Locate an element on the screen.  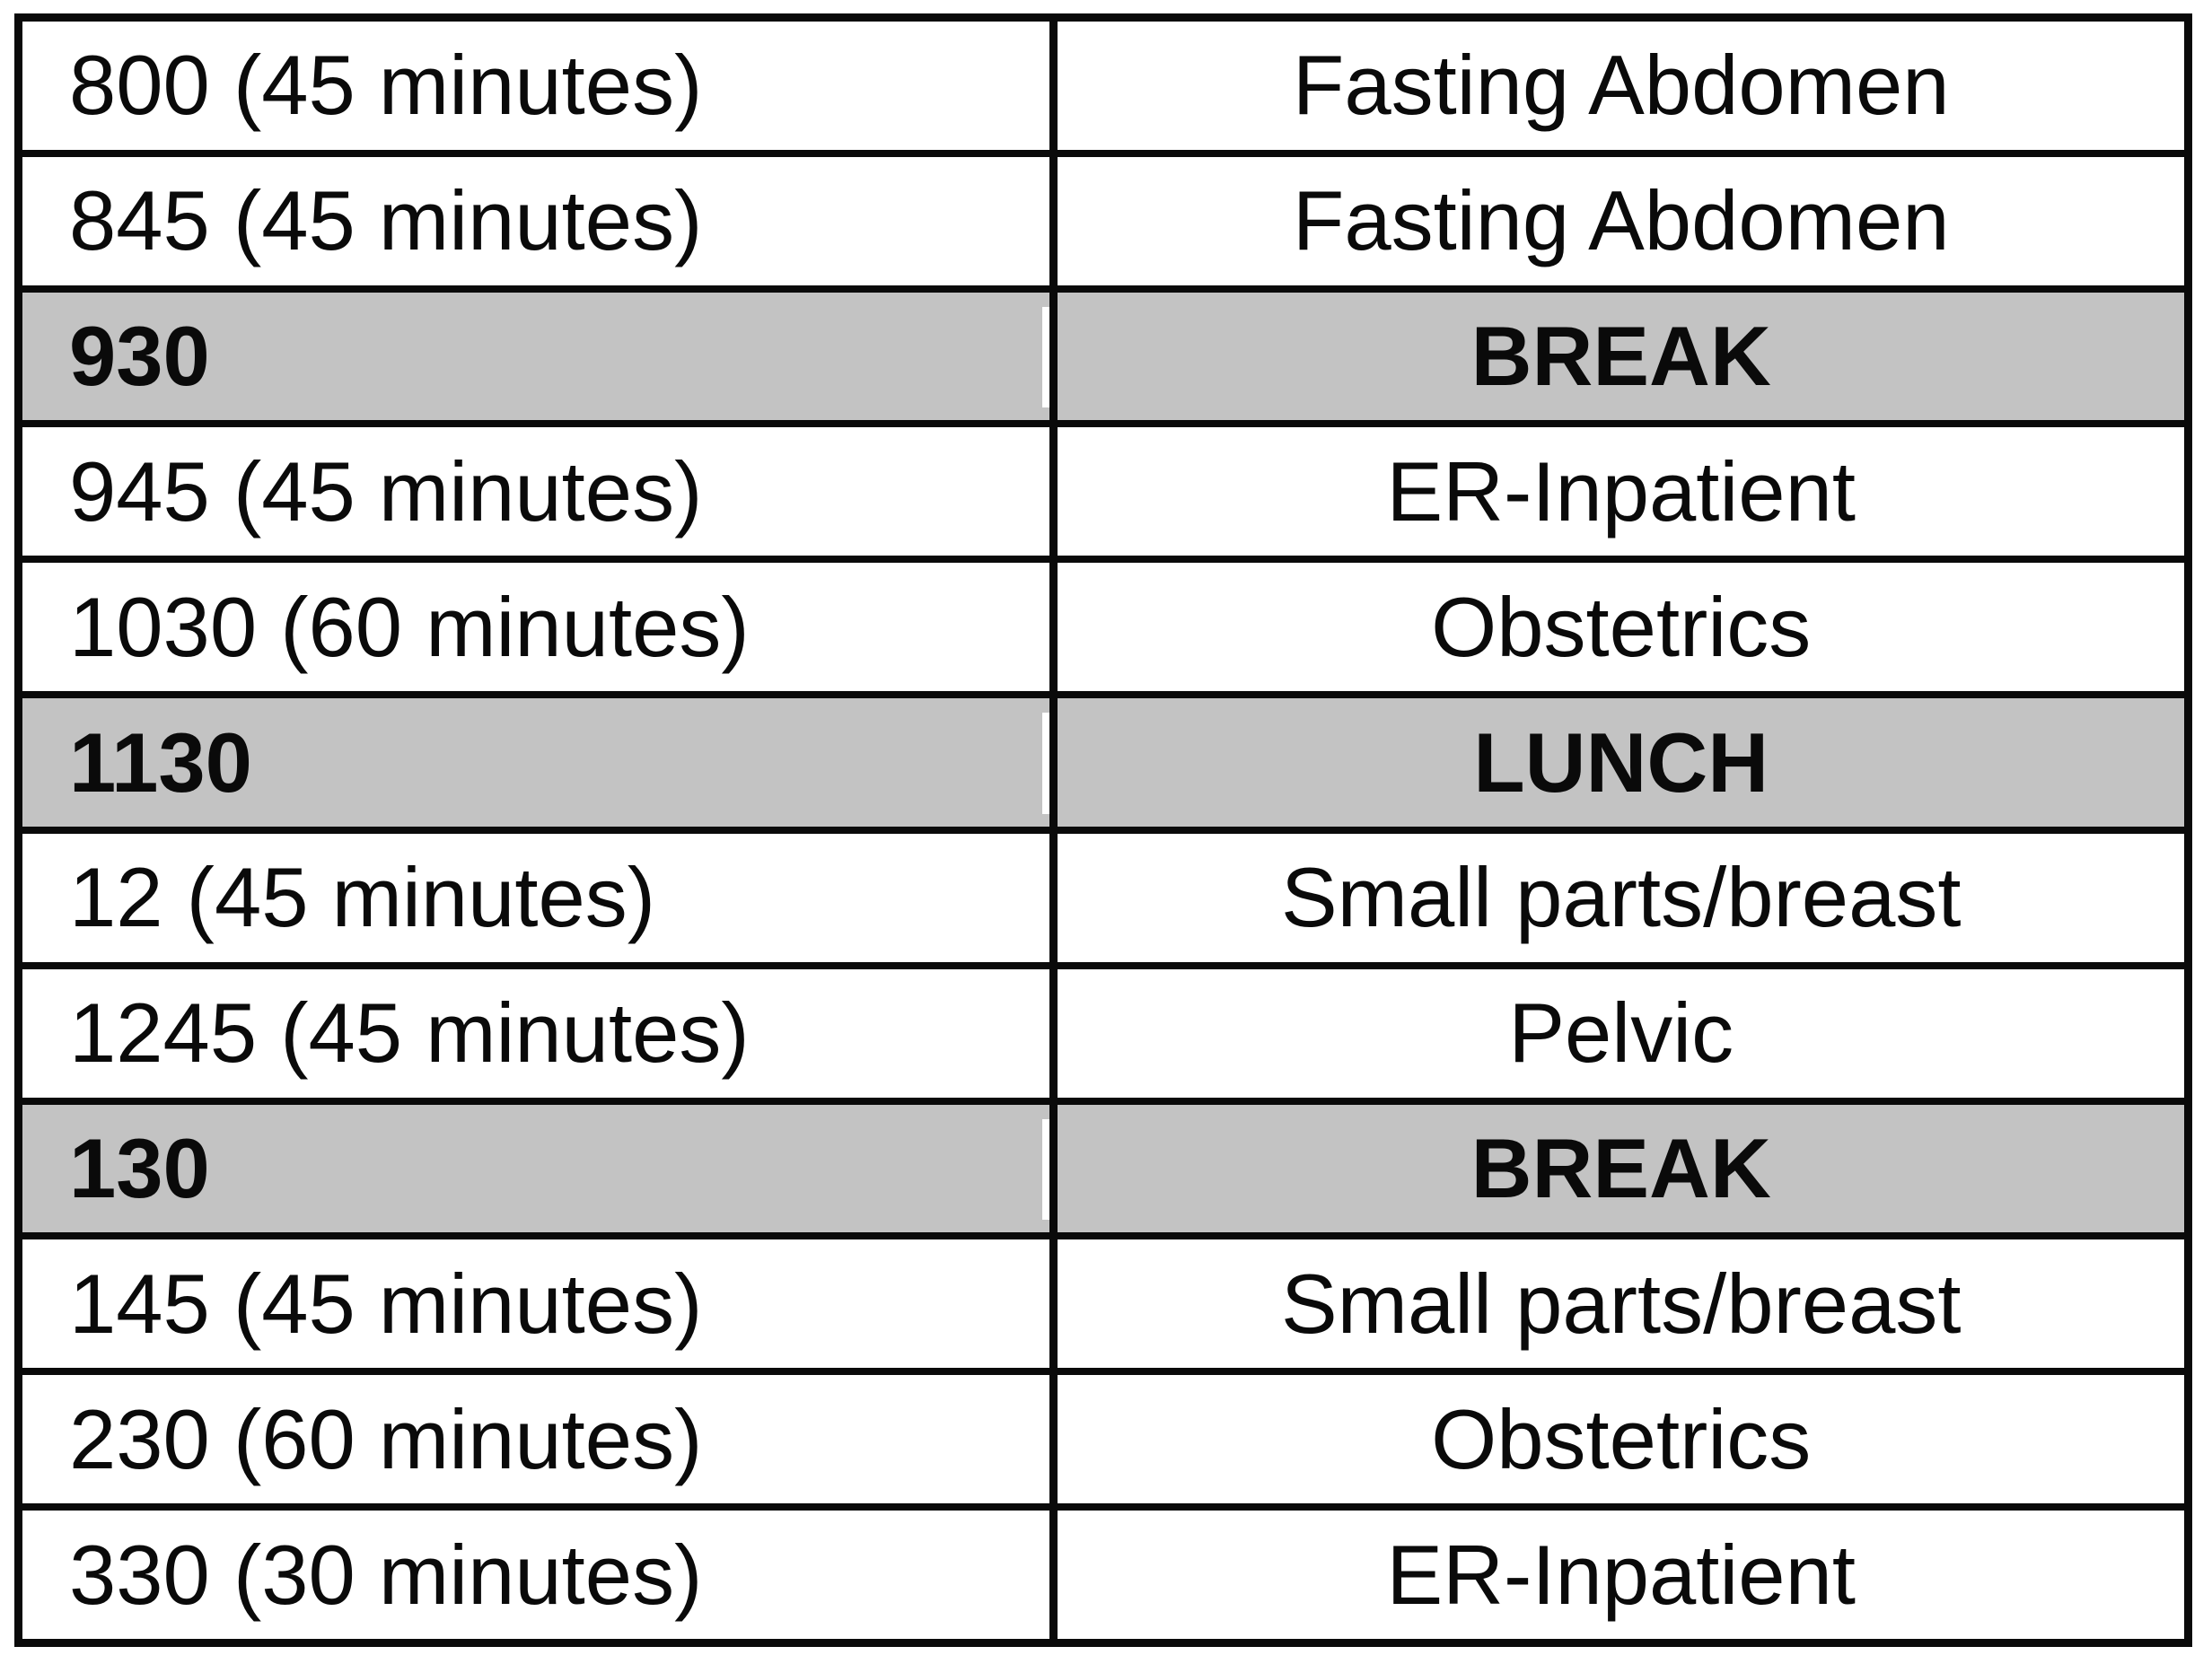
schedule-row: 1030 (60 minutes) Obstetrics is located at coordinates (1103, 624).